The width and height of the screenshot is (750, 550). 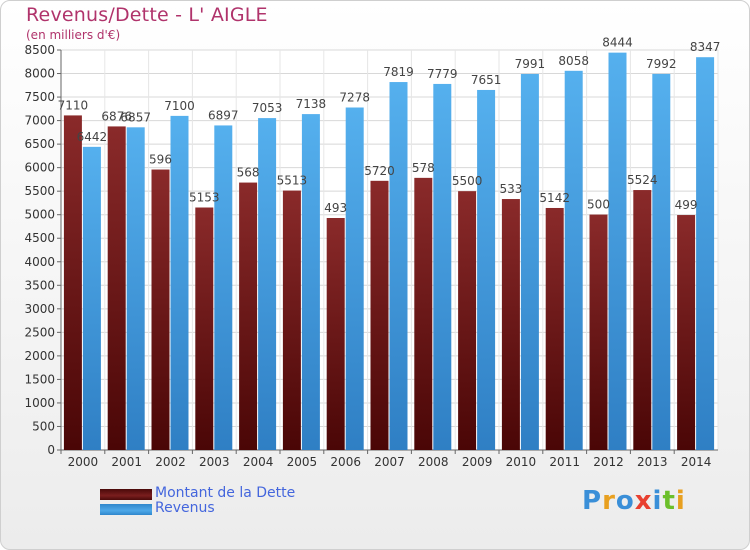 I want to click on data-label-debt: 533, so click(x=510, y=189).